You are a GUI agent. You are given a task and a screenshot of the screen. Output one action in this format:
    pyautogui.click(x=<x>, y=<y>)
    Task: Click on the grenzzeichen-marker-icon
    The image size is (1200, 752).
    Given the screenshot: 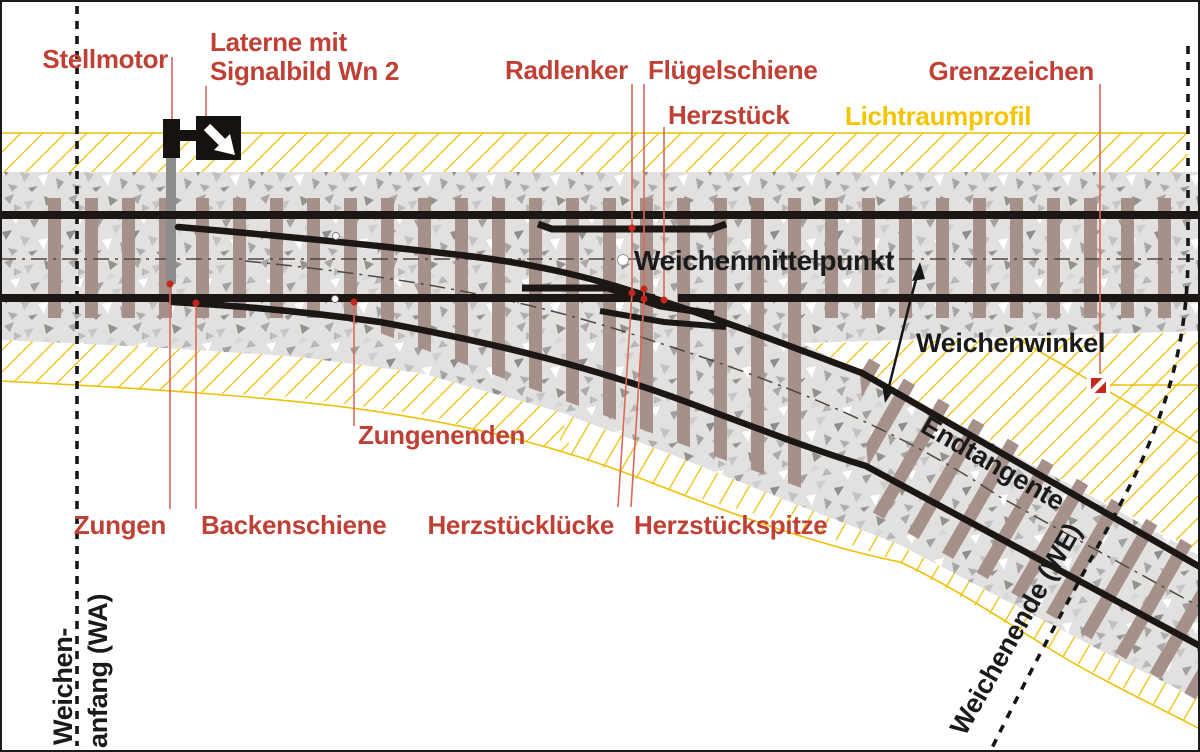 What is the action you would take?
    pyautogui.click(x=1098, y=385)
    